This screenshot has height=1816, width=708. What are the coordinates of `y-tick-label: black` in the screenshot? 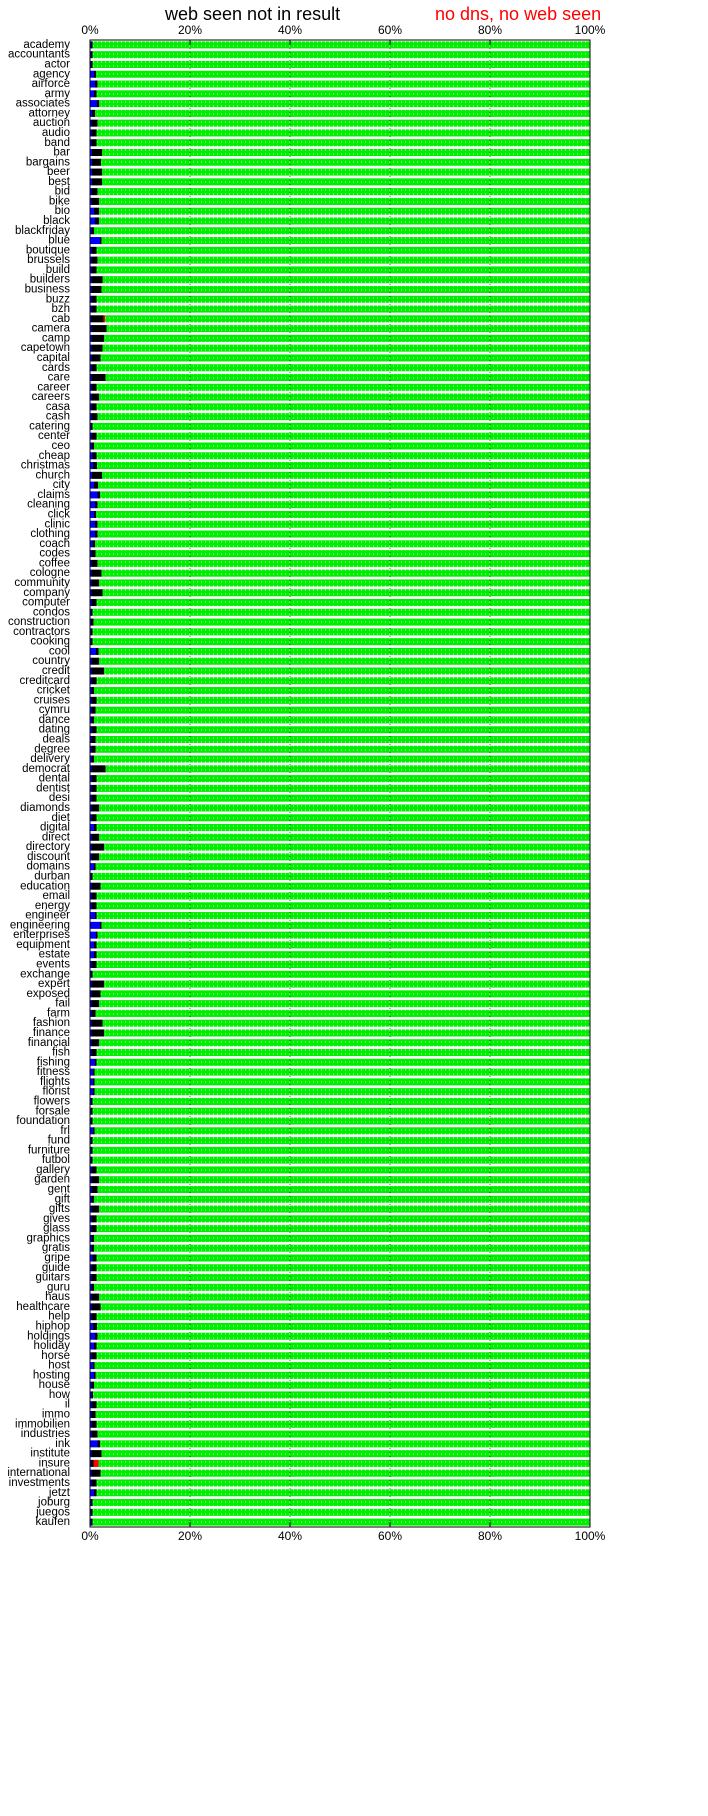 It's located at (56, 221).